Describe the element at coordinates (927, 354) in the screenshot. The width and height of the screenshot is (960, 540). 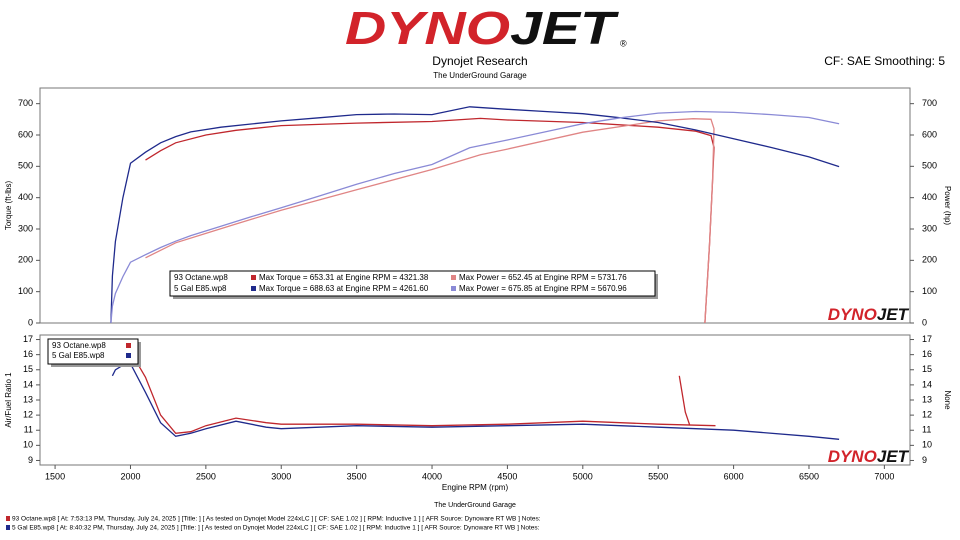
I see `y2-tick-label: 16` at that location.